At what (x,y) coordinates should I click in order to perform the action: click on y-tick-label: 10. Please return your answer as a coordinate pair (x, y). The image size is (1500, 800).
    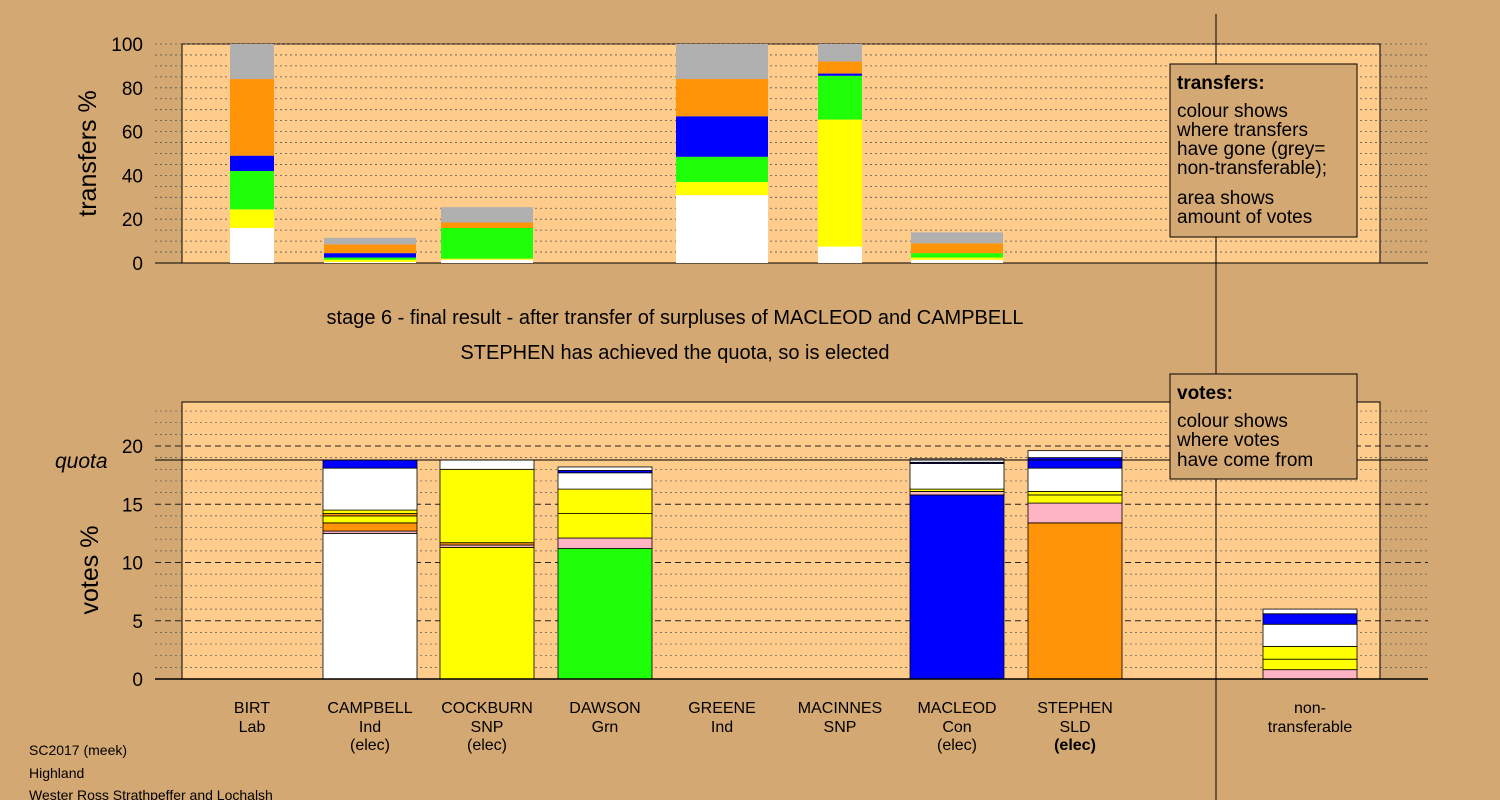
    Looking at the image, I should click on (132, 564).